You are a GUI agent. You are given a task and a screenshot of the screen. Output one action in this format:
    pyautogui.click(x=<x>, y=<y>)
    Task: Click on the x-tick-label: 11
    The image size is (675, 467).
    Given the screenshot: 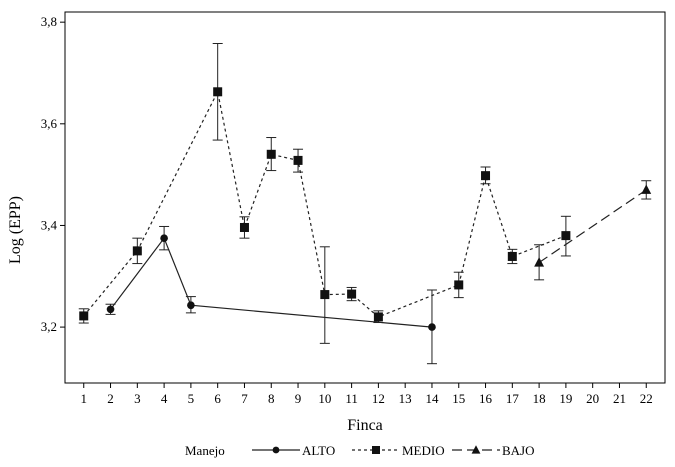 What is the action you would take?
    pyautogui.click(x=351, y=398)
    